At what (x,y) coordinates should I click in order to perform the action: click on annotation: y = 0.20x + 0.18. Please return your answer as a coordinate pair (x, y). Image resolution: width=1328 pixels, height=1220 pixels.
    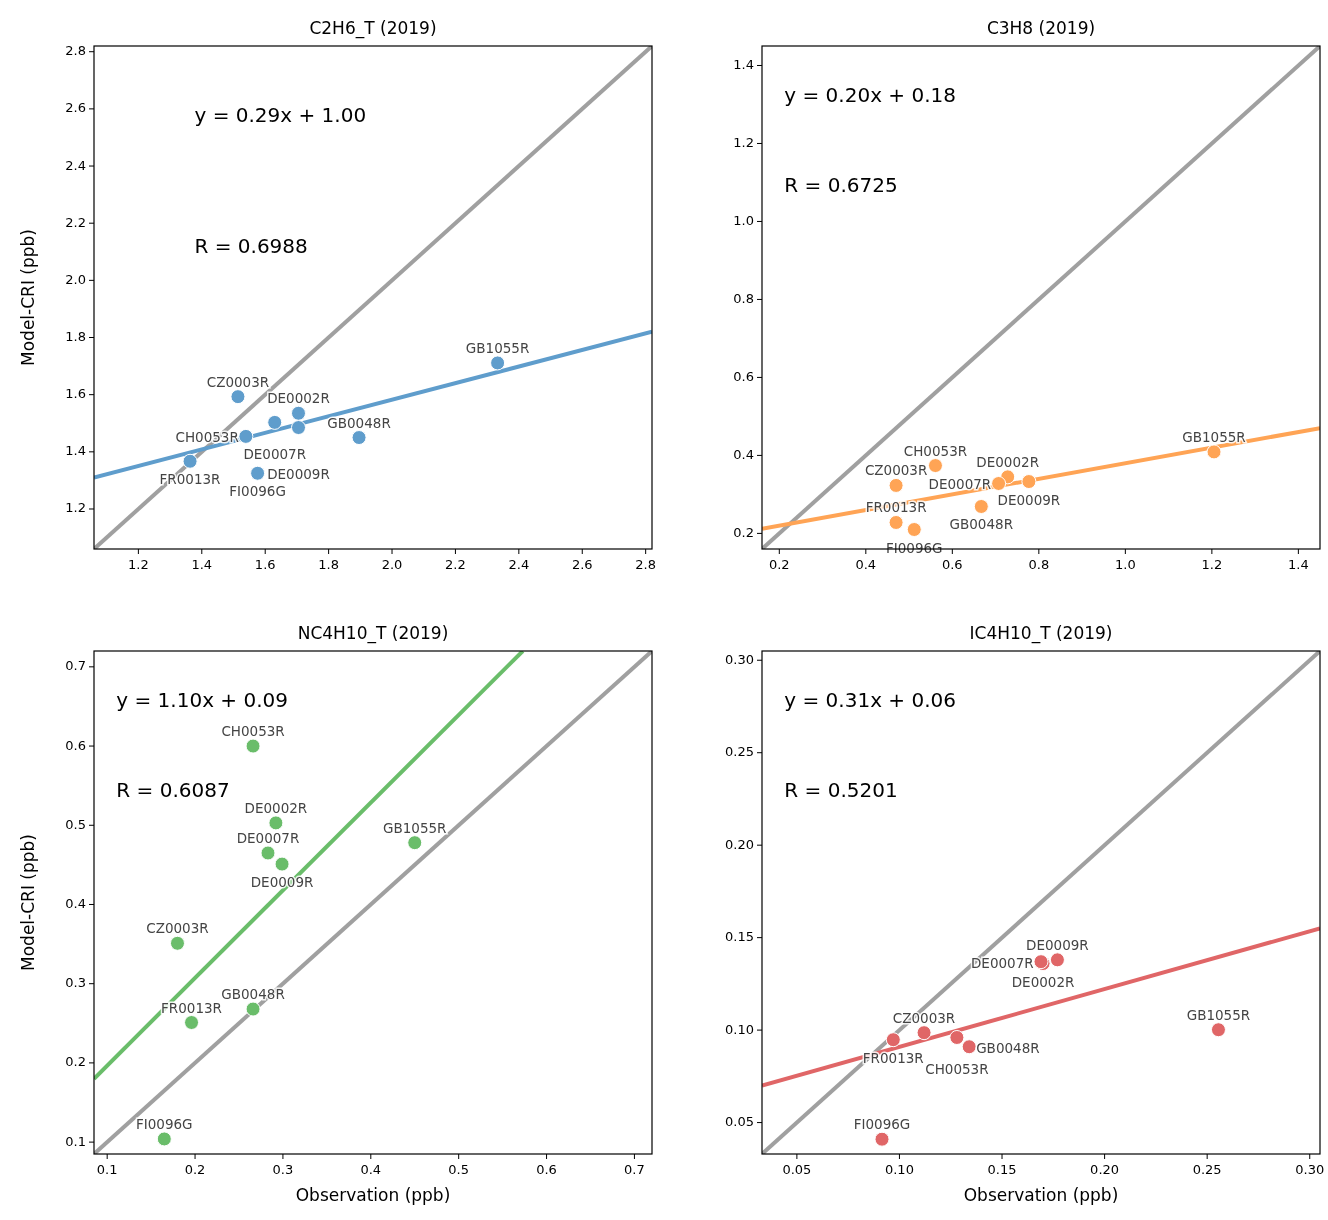
    Looking at the image, I should click on (870, 94).